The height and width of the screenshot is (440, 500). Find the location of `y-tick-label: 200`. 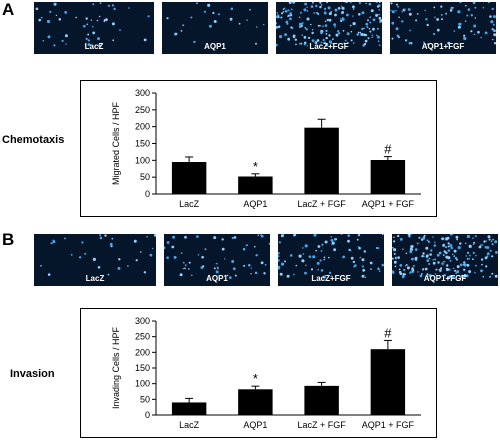

y-tick-label: 200 is located at coordinates (142, 352).